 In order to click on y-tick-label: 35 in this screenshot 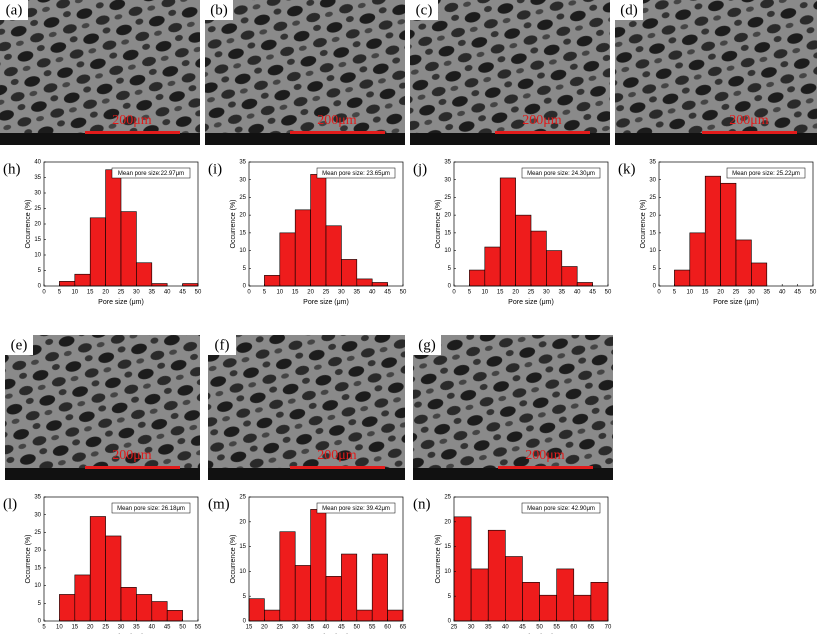, I will do `click(652, 163)`.